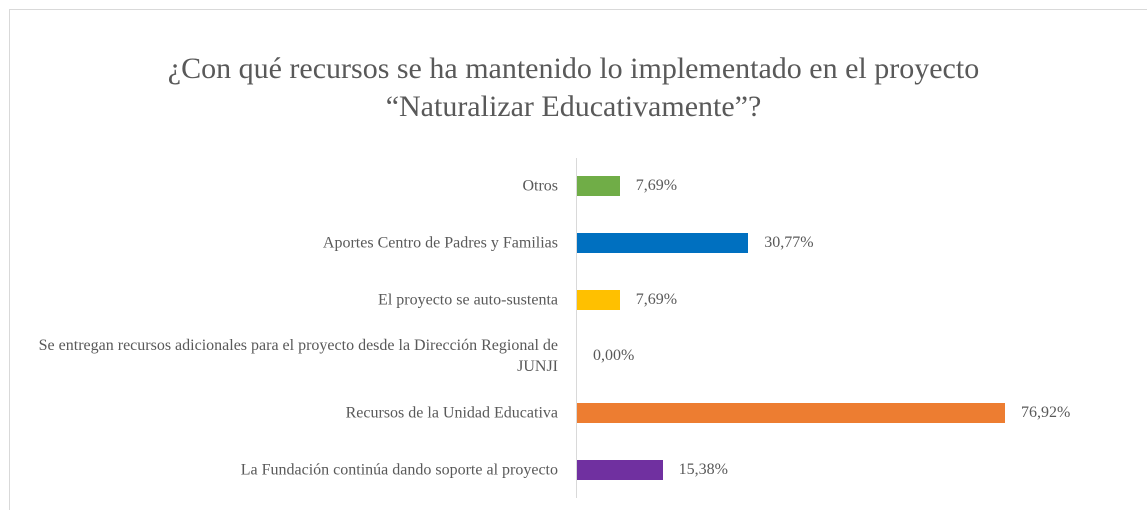 The width and height of the screenshot is (1147, 510). What do you see at coordinates (1046, 413) in the screenshot?
I see `value-label: 76,92%` at bounding box center [1046, 413].